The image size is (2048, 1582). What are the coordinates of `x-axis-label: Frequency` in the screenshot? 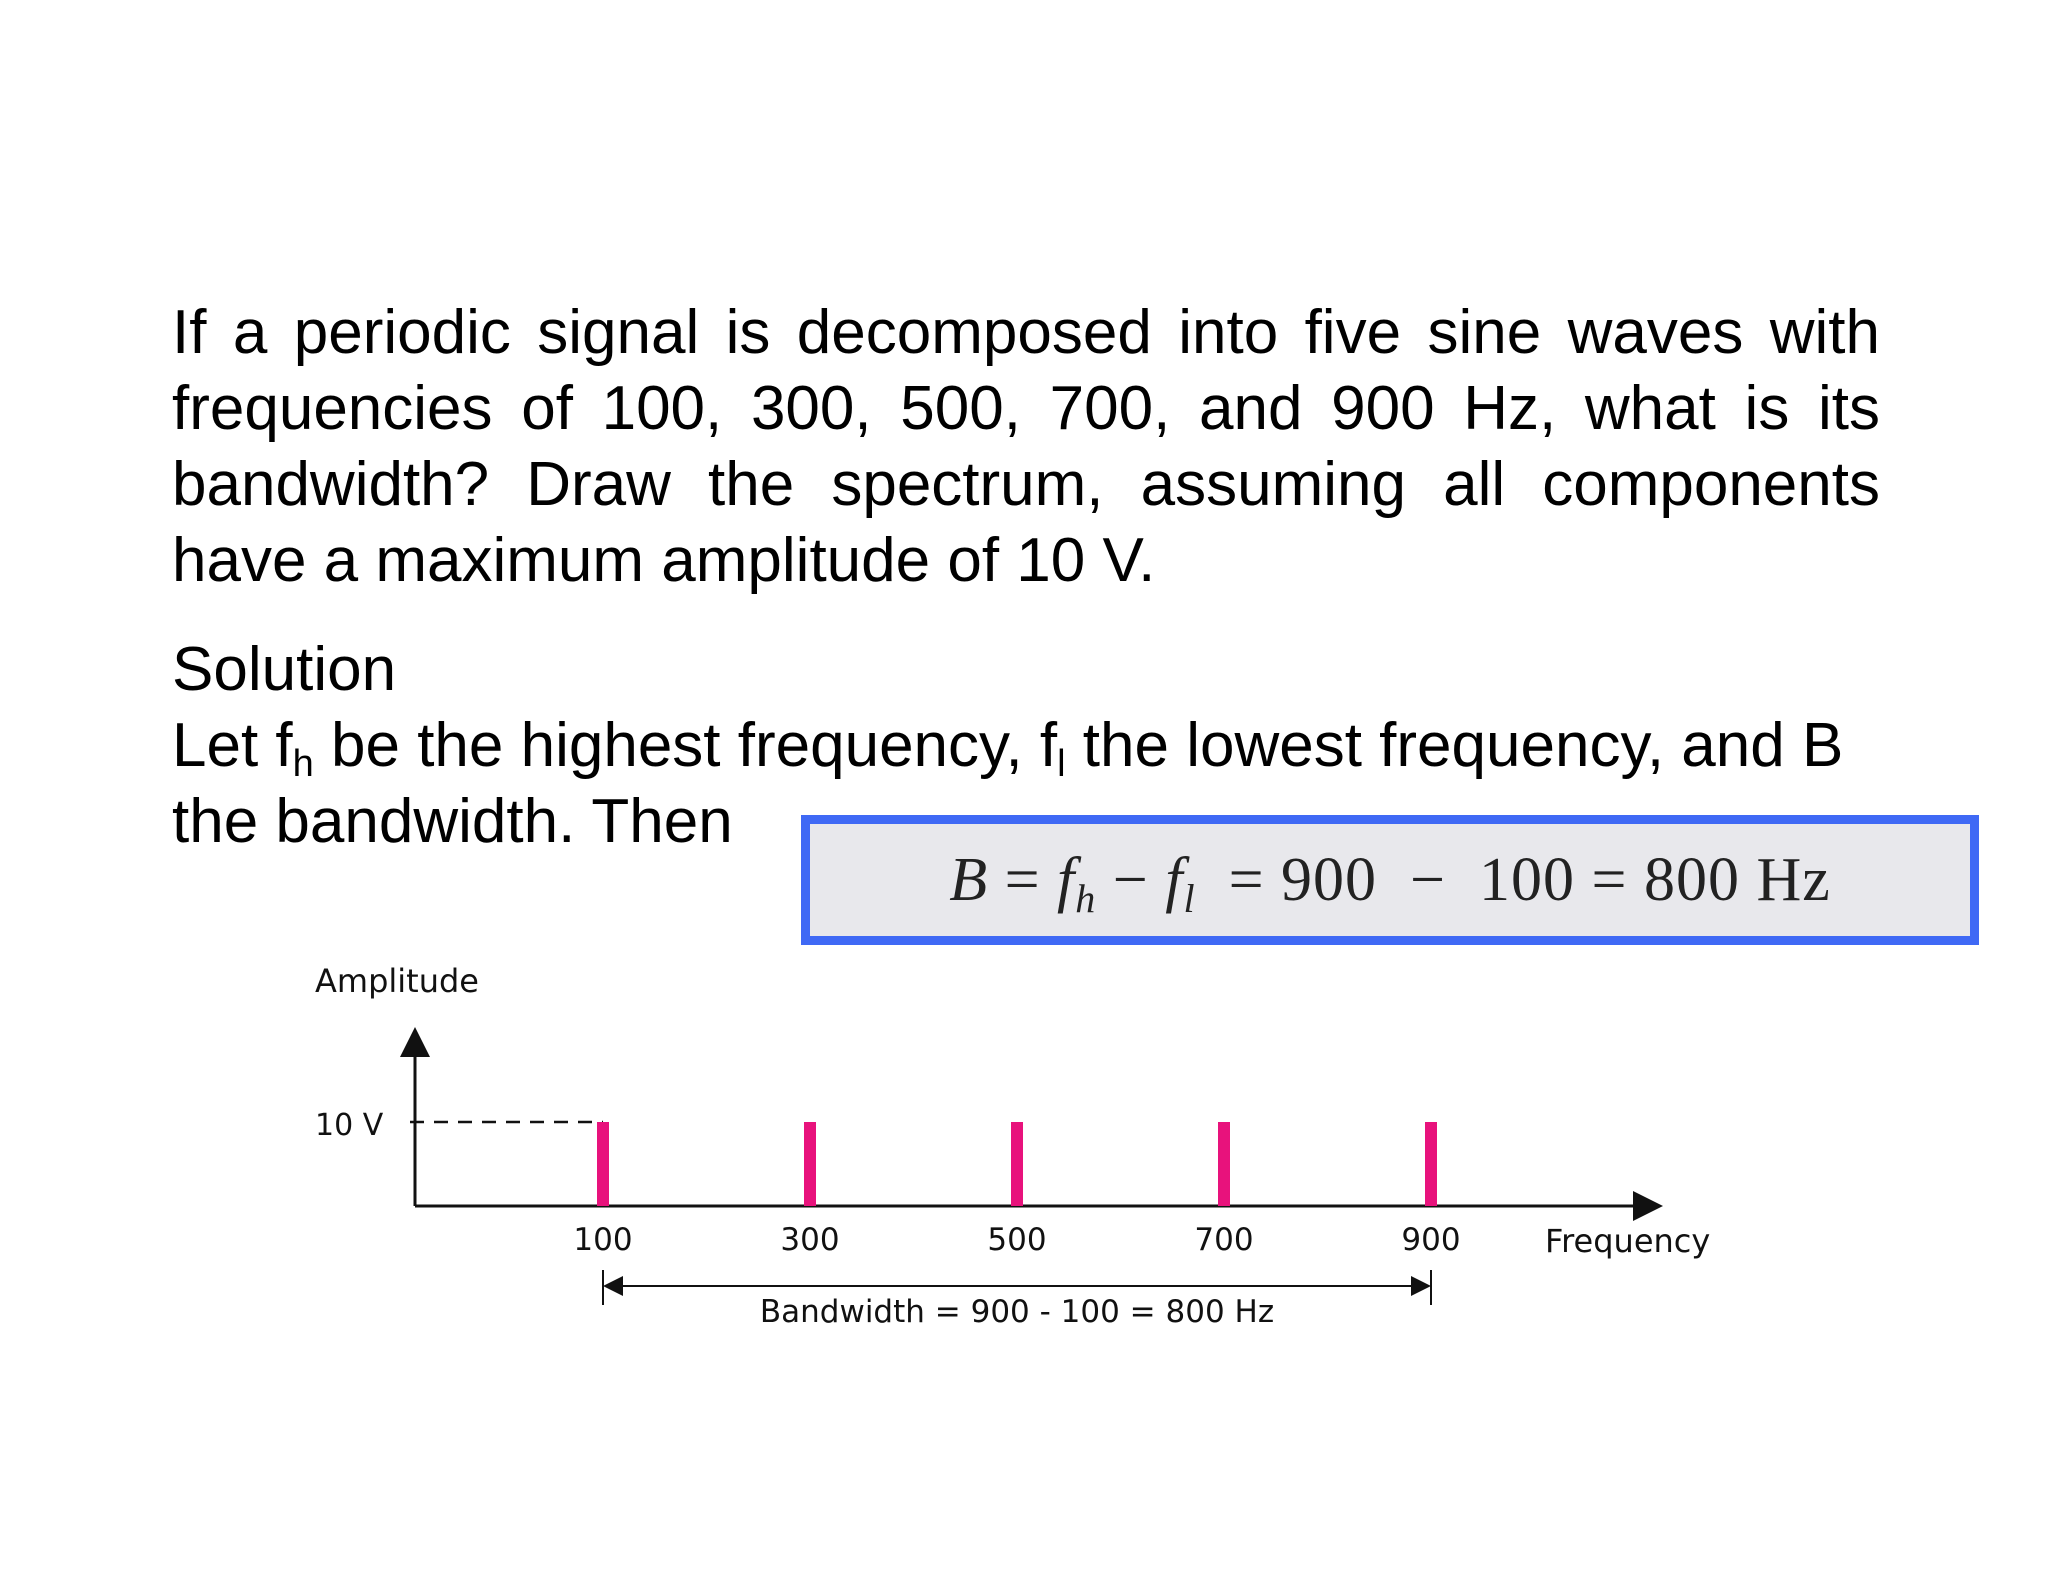 It's located at (1627, 1241).